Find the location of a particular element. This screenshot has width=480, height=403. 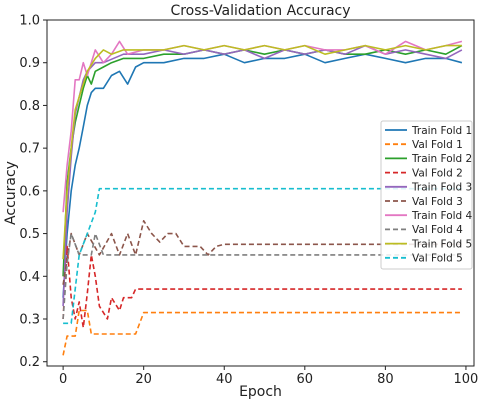

legend-label: Val Fold 4 is located at coordinates (437, 230).